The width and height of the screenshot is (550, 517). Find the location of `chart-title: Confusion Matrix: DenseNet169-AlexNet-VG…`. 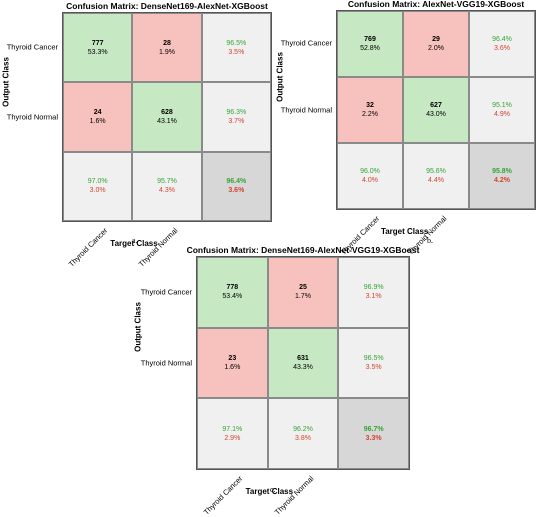

chart-title: Confusion Matrix: DenseNet169-AlexNet-VG… is located at coordinates (303, 250).